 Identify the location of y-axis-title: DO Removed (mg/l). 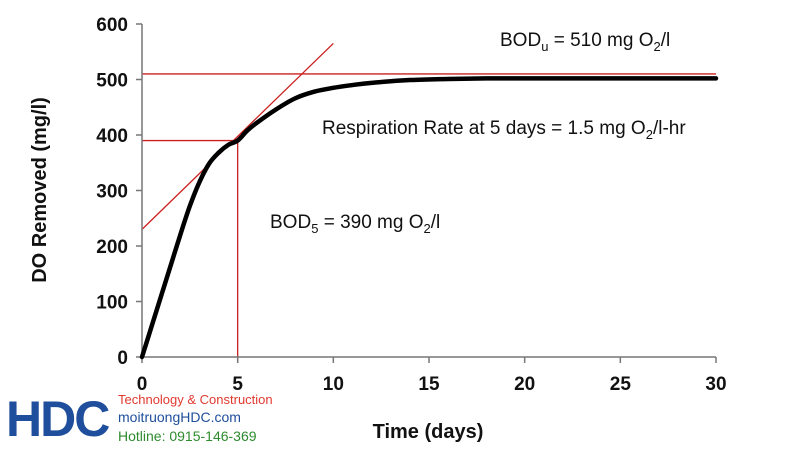
(40, 190).